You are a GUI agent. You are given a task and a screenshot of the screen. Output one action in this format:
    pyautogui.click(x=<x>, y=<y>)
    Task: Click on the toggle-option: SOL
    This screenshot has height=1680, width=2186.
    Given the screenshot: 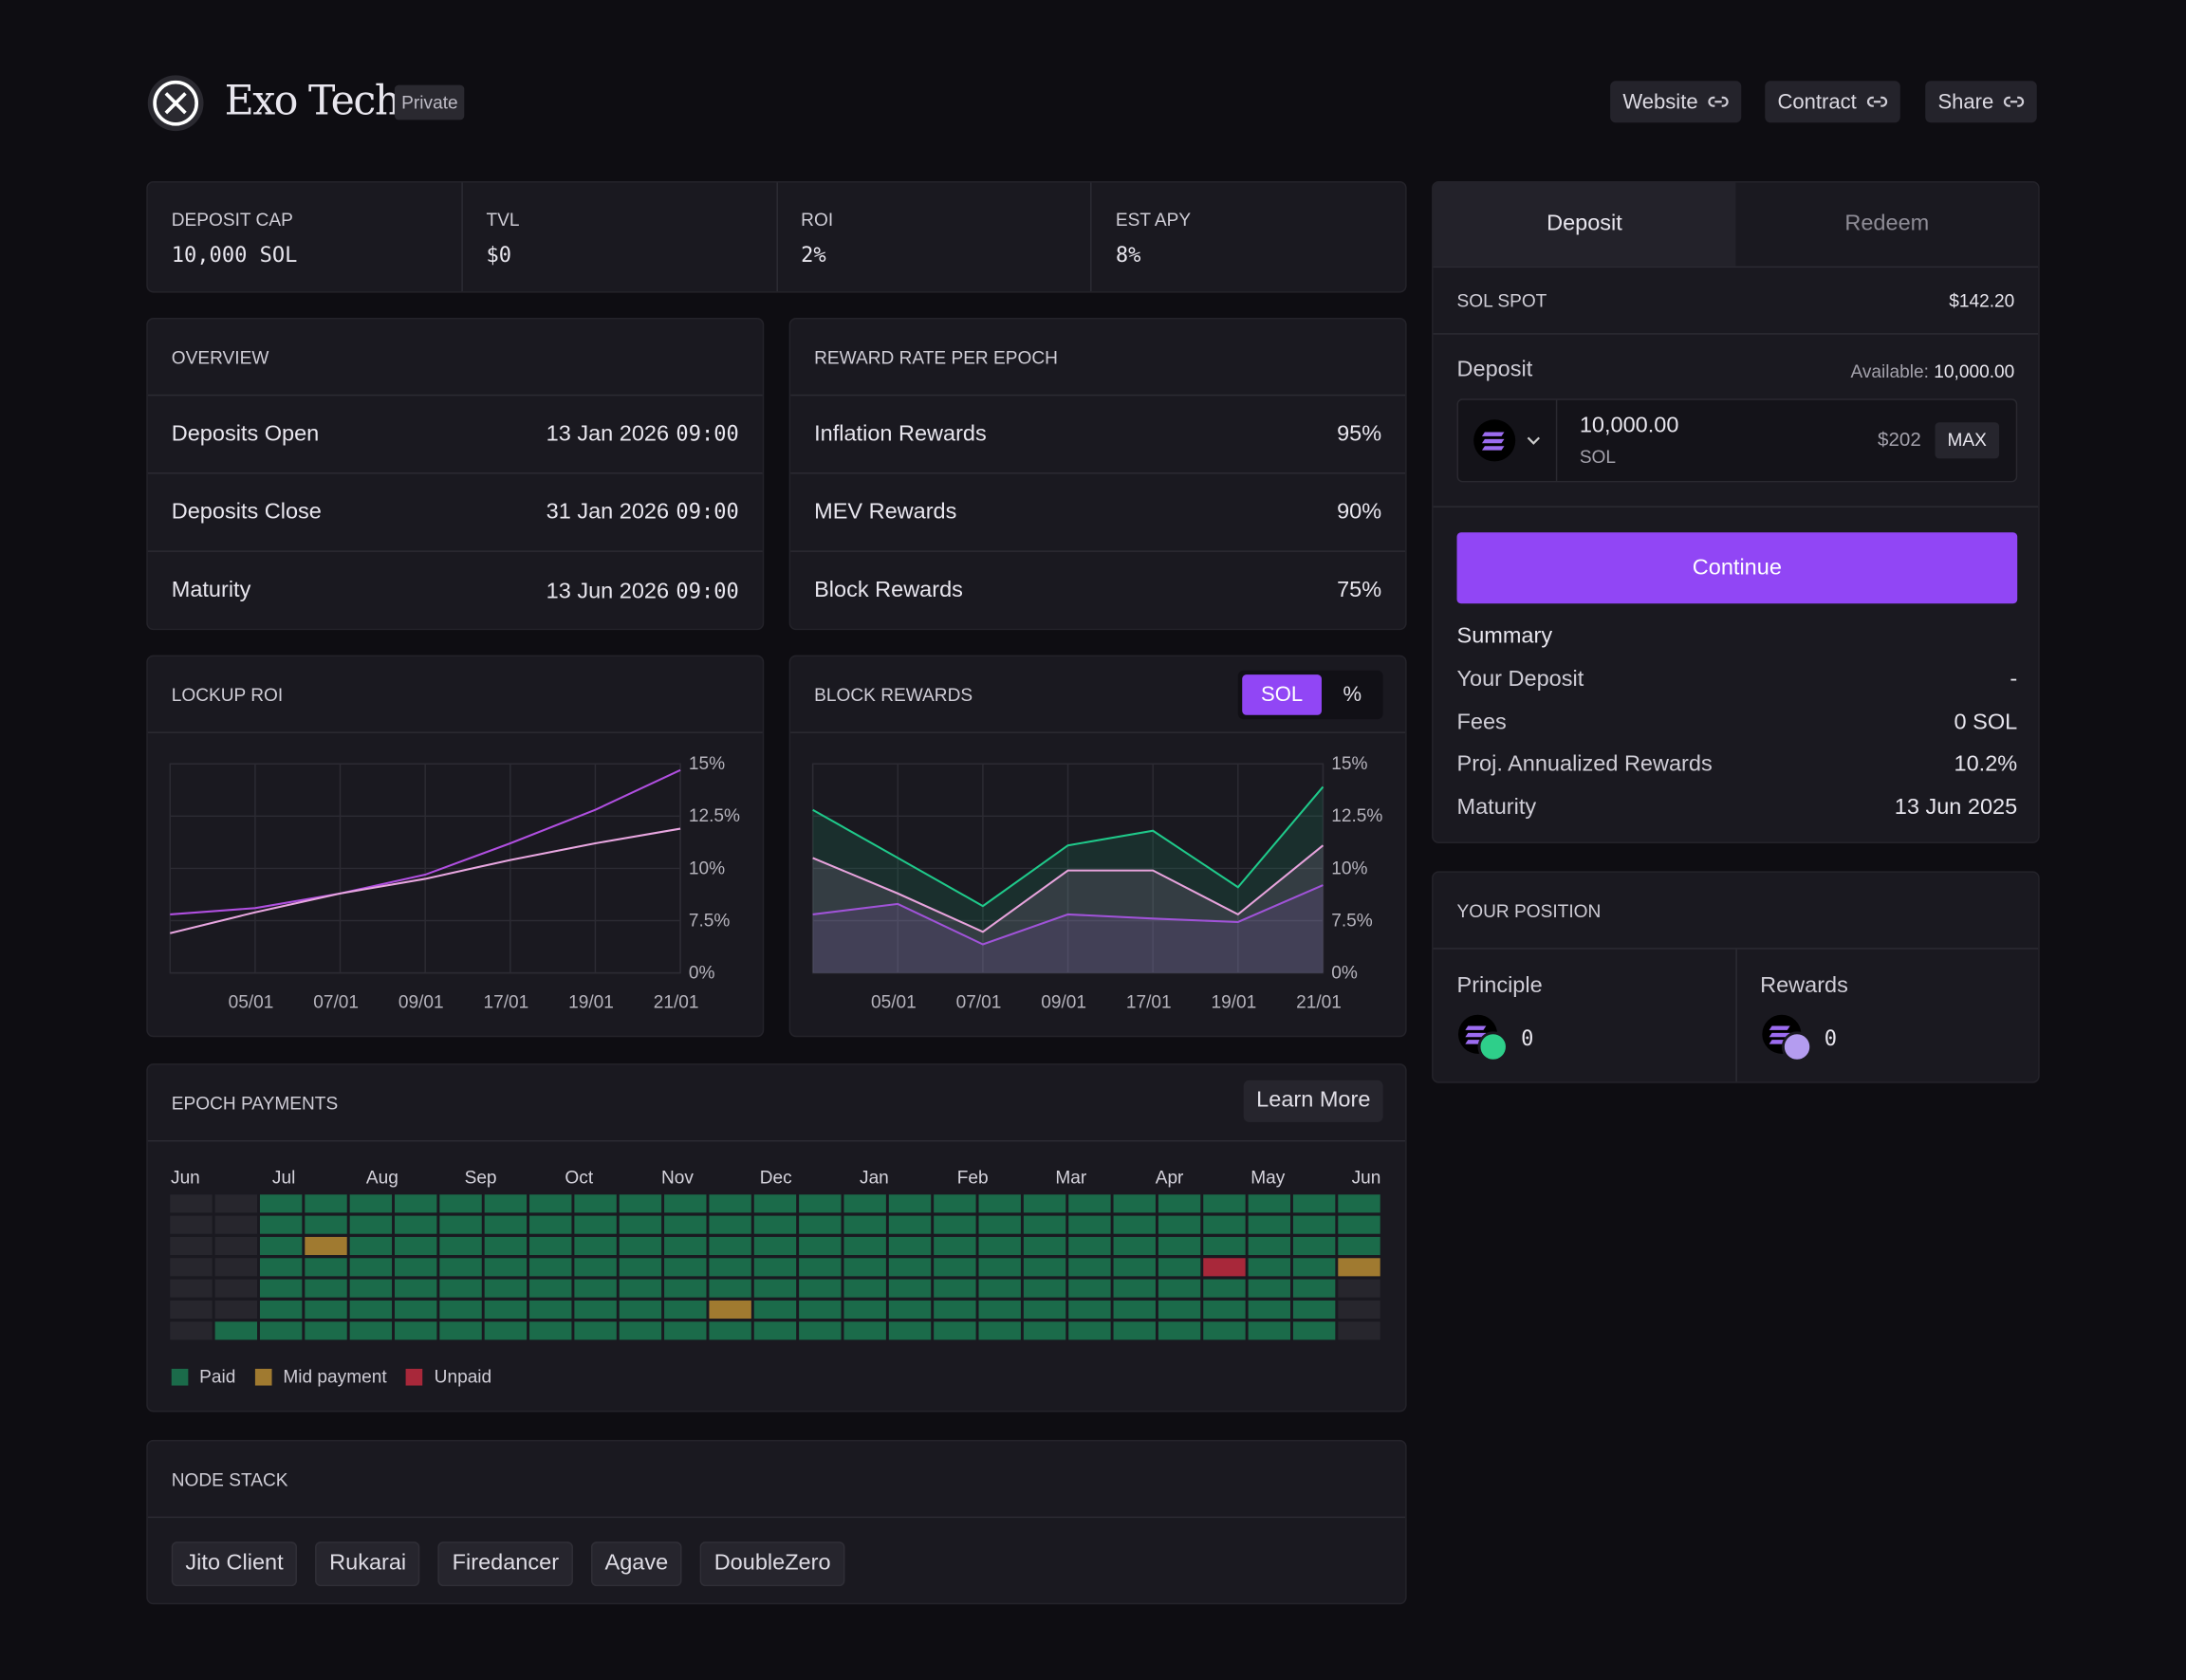 What is the action you would take?
    pyautogui.click(x=1282, y=694)
    